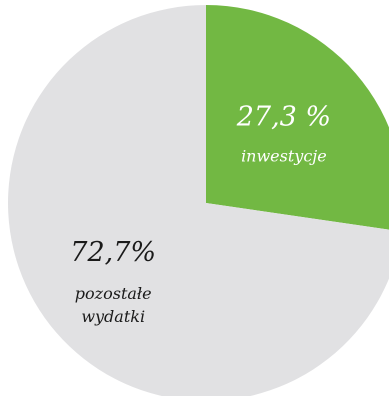 The image size is (389, 396). I want to click on slice-category-label-1-1: wydatki, so click(113, 316).